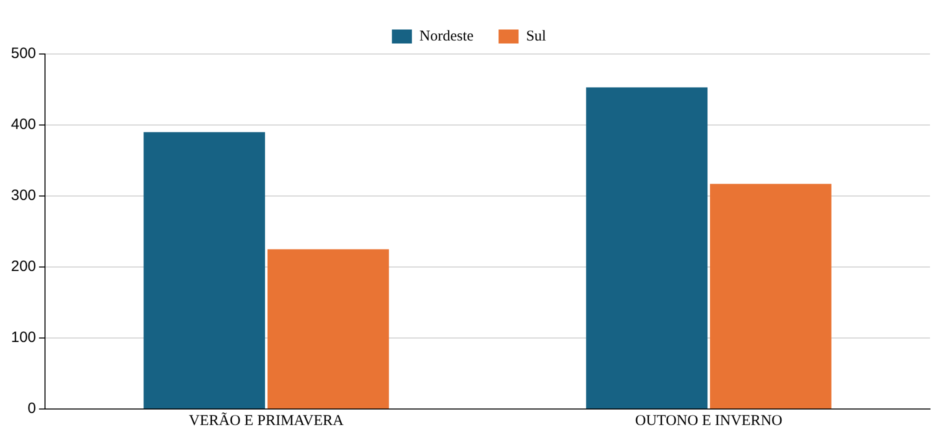  I want to click on x-tick-label: VERÃO E PRIMAVERA, so click(266, 420).